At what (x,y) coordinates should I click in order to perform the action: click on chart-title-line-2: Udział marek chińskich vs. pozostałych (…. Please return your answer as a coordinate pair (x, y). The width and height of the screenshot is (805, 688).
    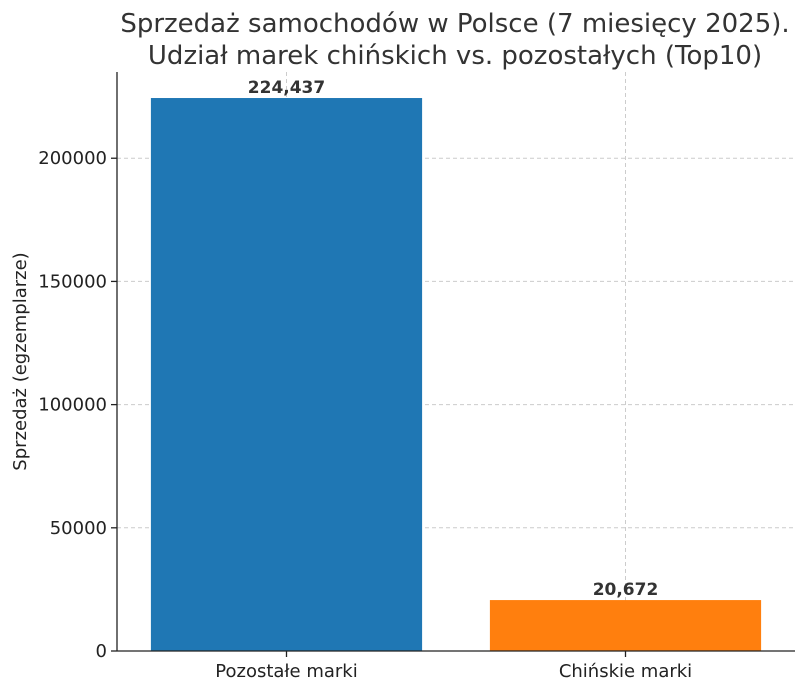
    Looking at the image, I should click on (455, 56).